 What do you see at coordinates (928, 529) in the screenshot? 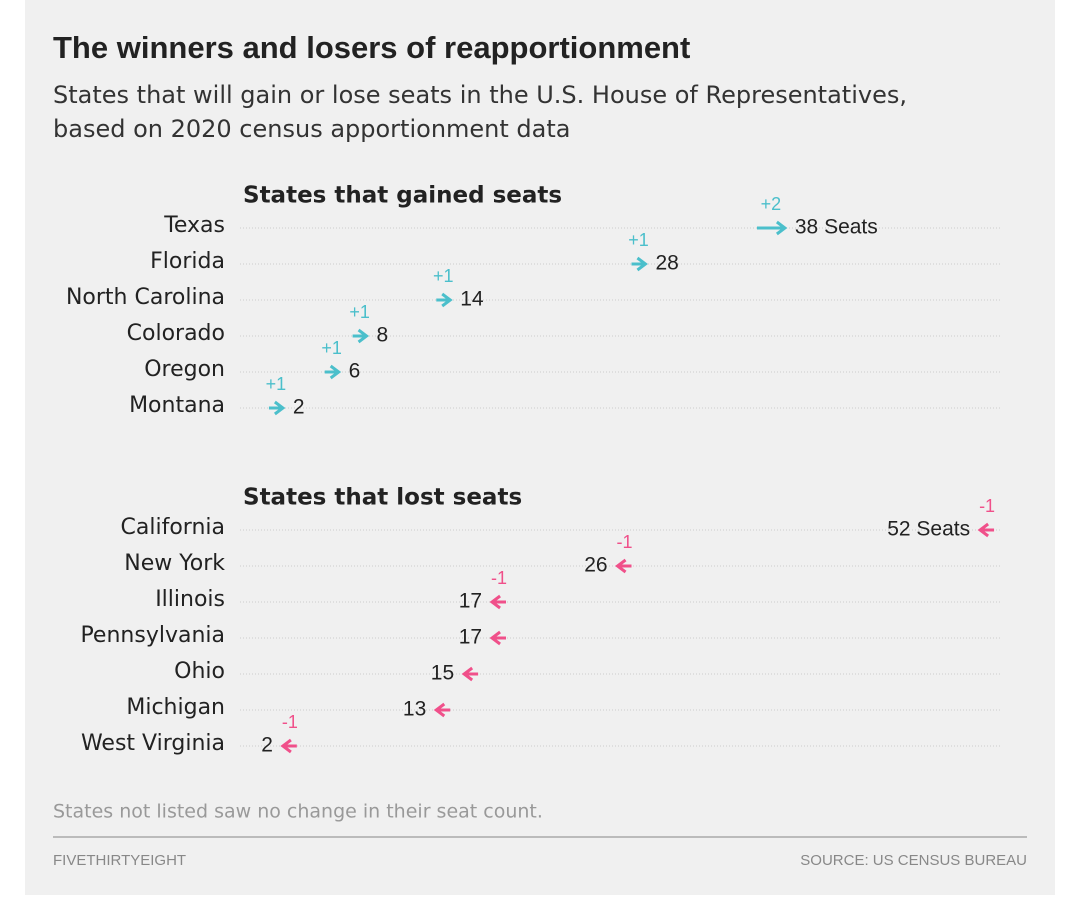
I see `value-label: 52 Seats` at bounding box center [928, 529].